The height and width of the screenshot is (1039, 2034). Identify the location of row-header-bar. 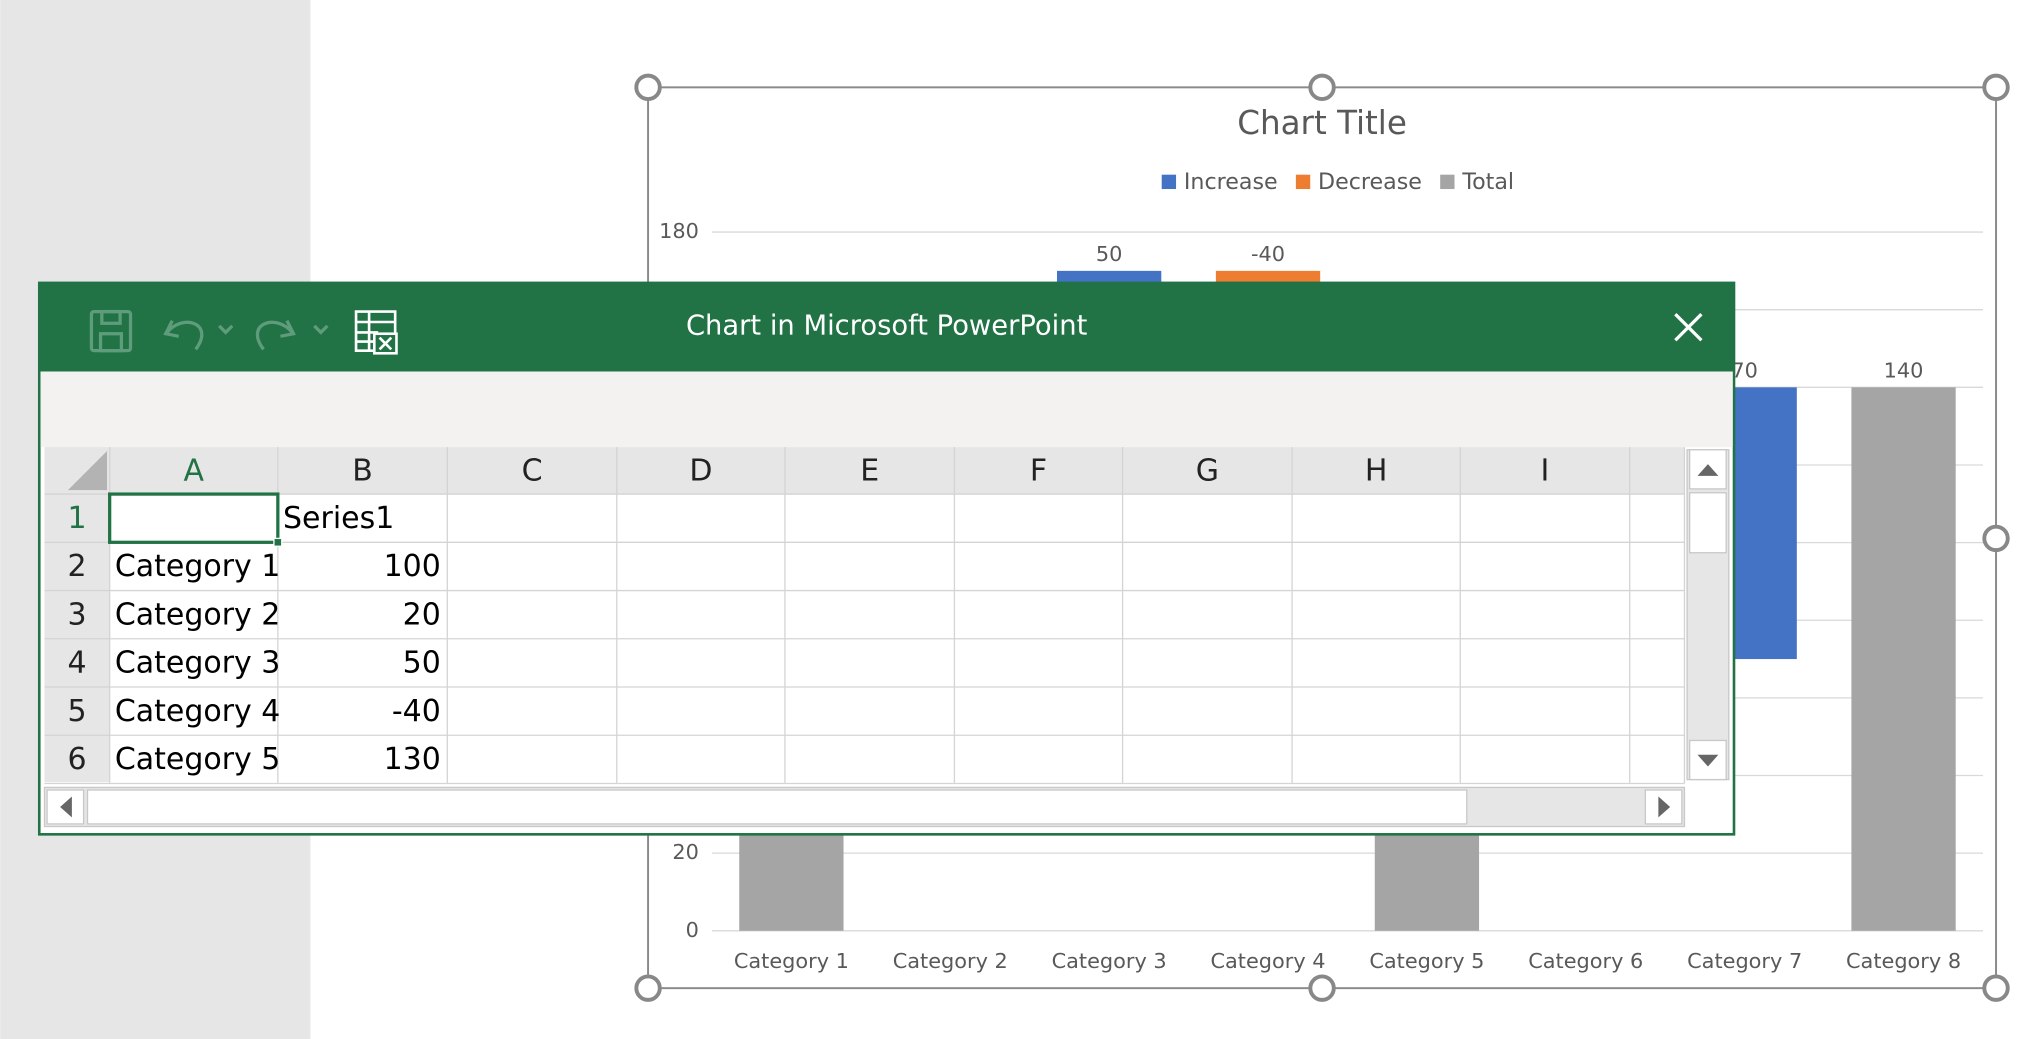
(77, 615).